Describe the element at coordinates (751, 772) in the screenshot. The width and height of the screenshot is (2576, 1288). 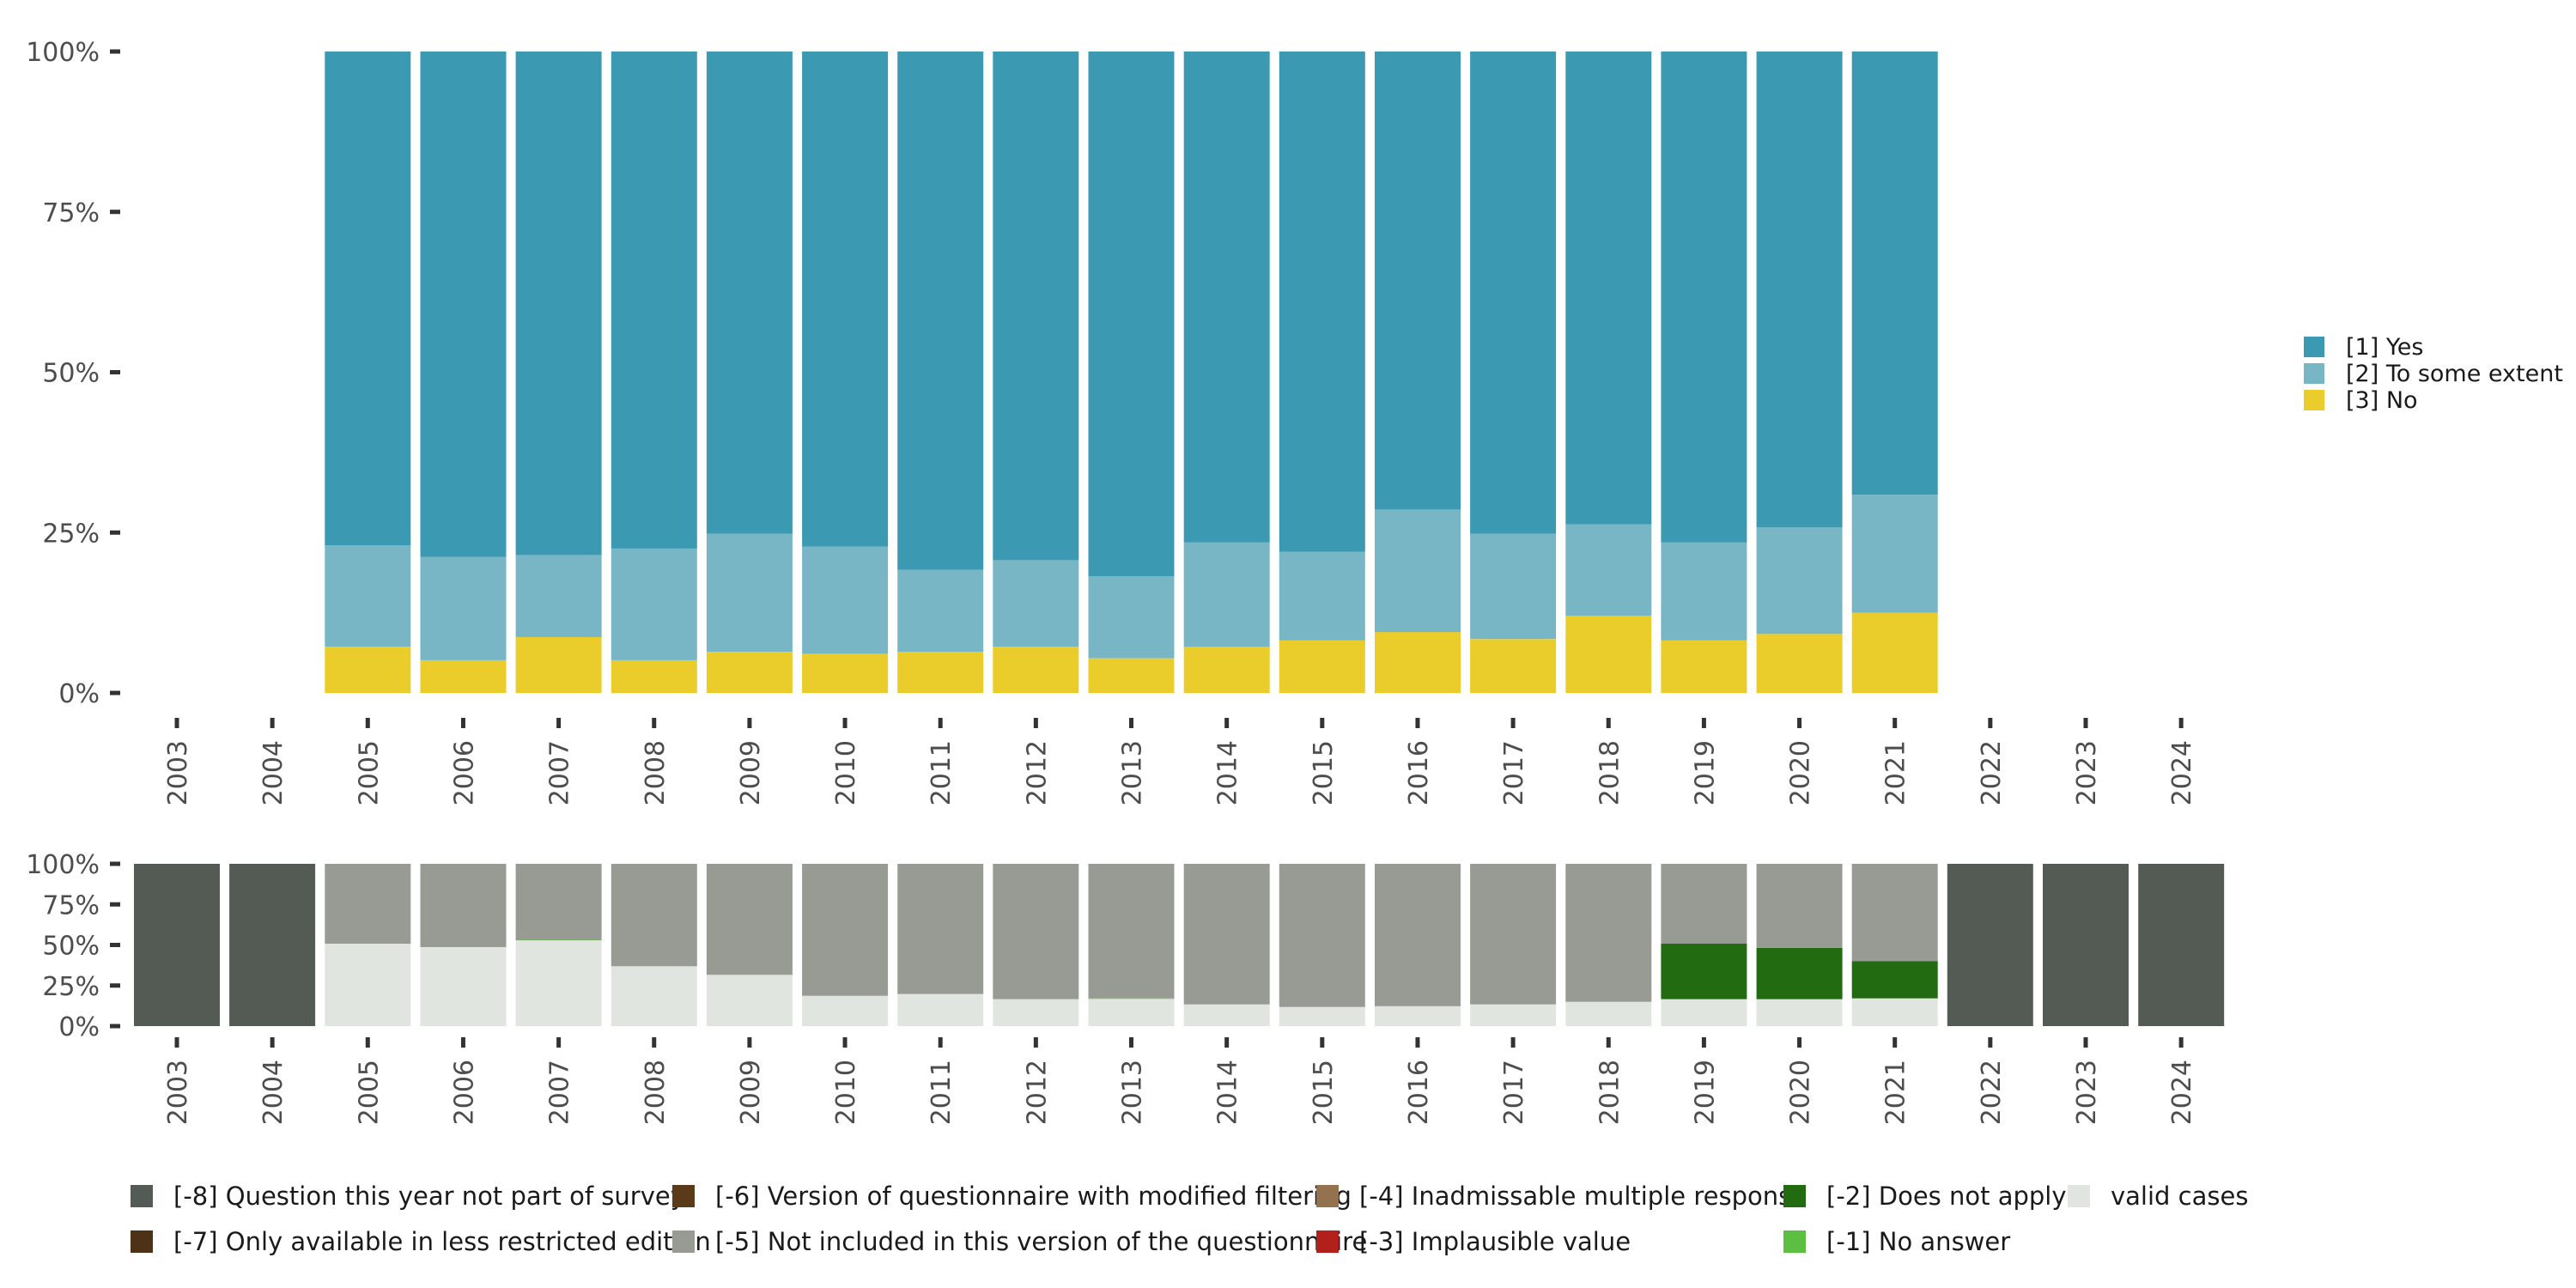
I see `x-tick-label: 2009` at that location.